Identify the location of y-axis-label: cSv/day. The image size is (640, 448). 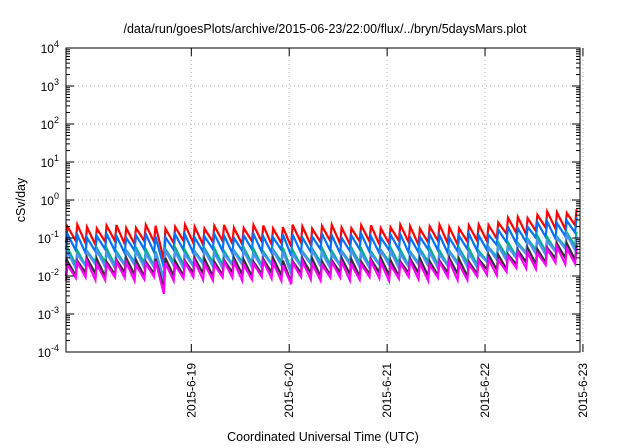
(21, 199).